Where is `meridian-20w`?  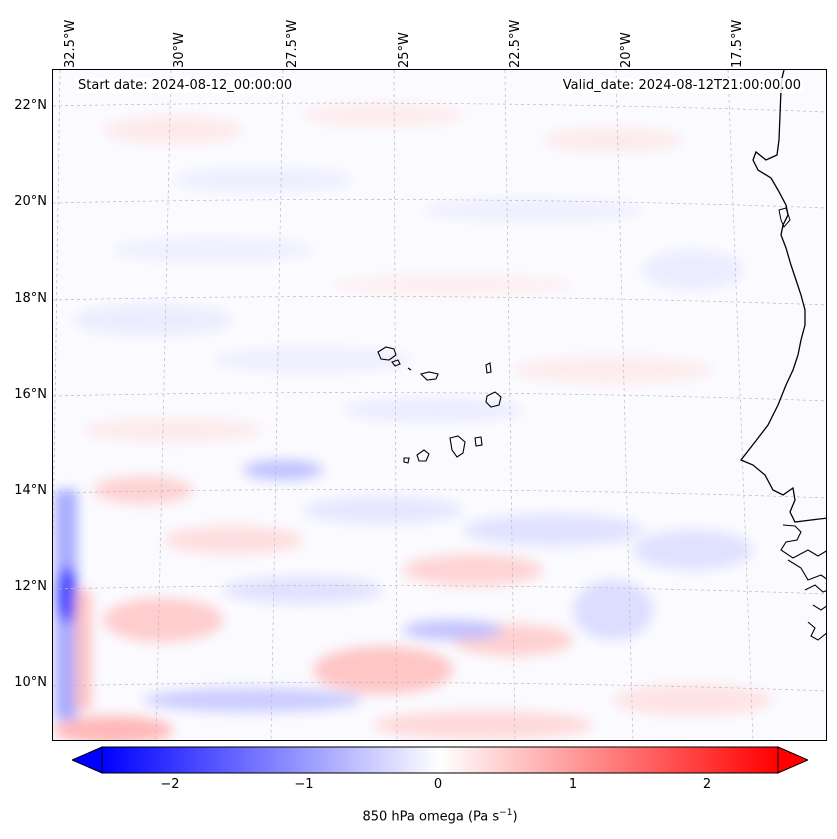 meridian-20w is located at coordinates (624, 405).